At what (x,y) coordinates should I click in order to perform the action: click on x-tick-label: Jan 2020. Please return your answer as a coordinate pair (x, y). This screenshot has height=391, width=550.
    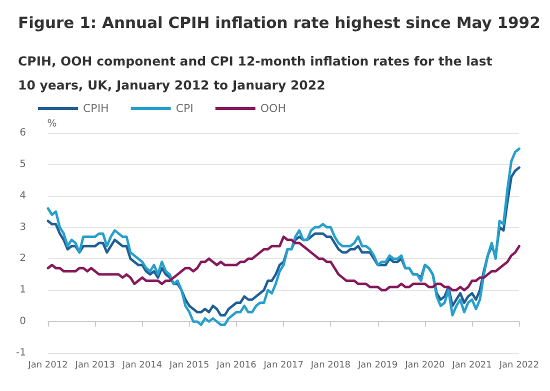
    Looking at the image, I should click on (425, 365).